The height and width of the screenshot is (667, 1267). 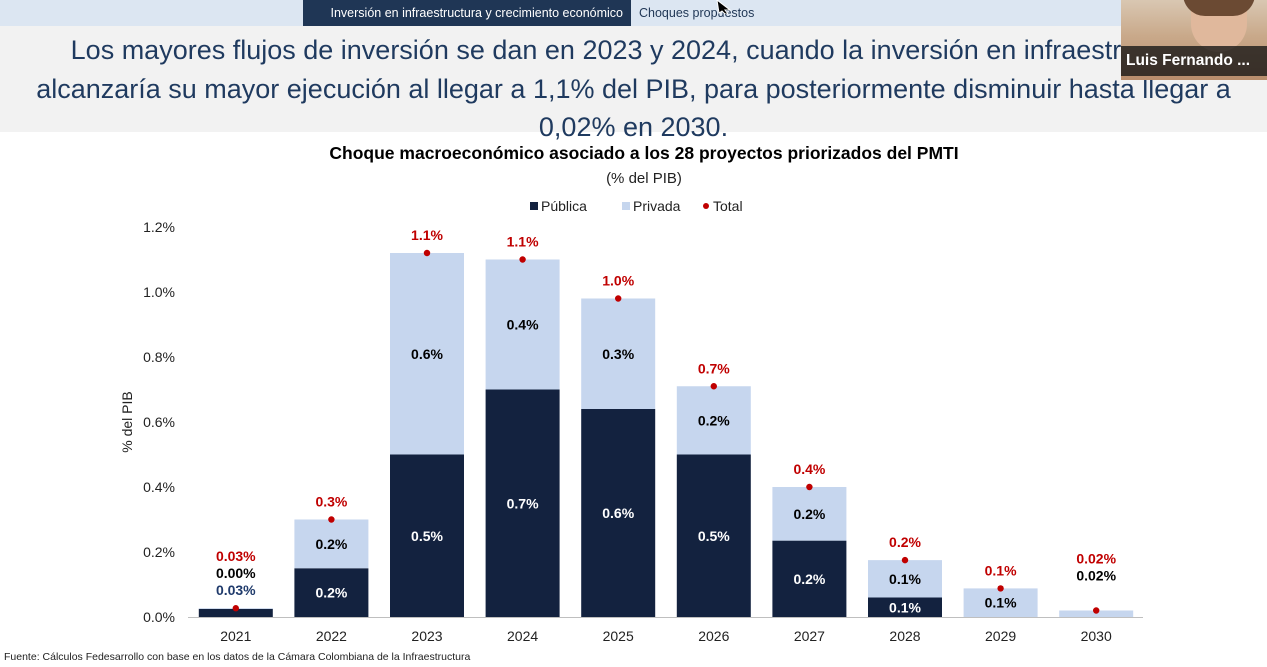 What do you see at coordinates (159, 292) in the screenshot?
I see `y-tick-label: 1.0%` at bounding box center [159, 292].